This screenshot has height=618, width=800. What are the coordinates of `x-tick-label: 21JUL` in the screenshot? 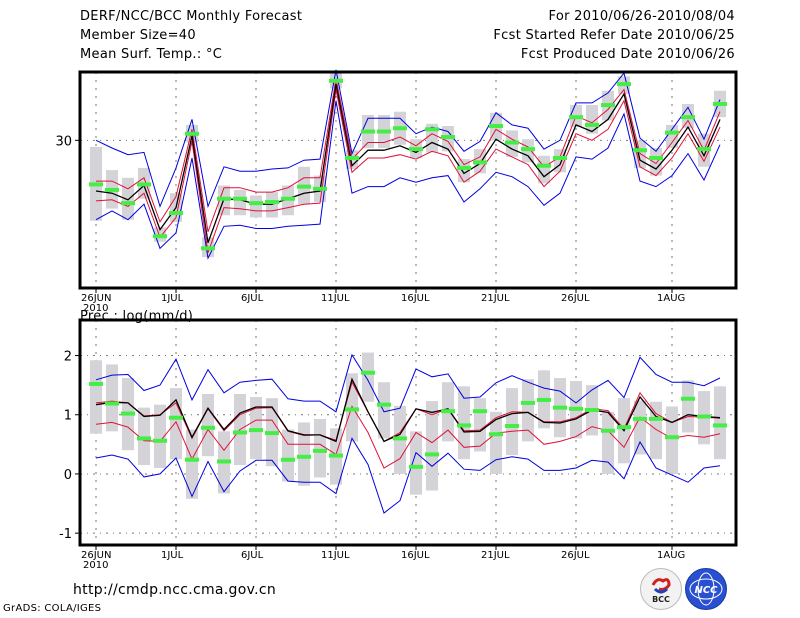 It's located at (495, 298).